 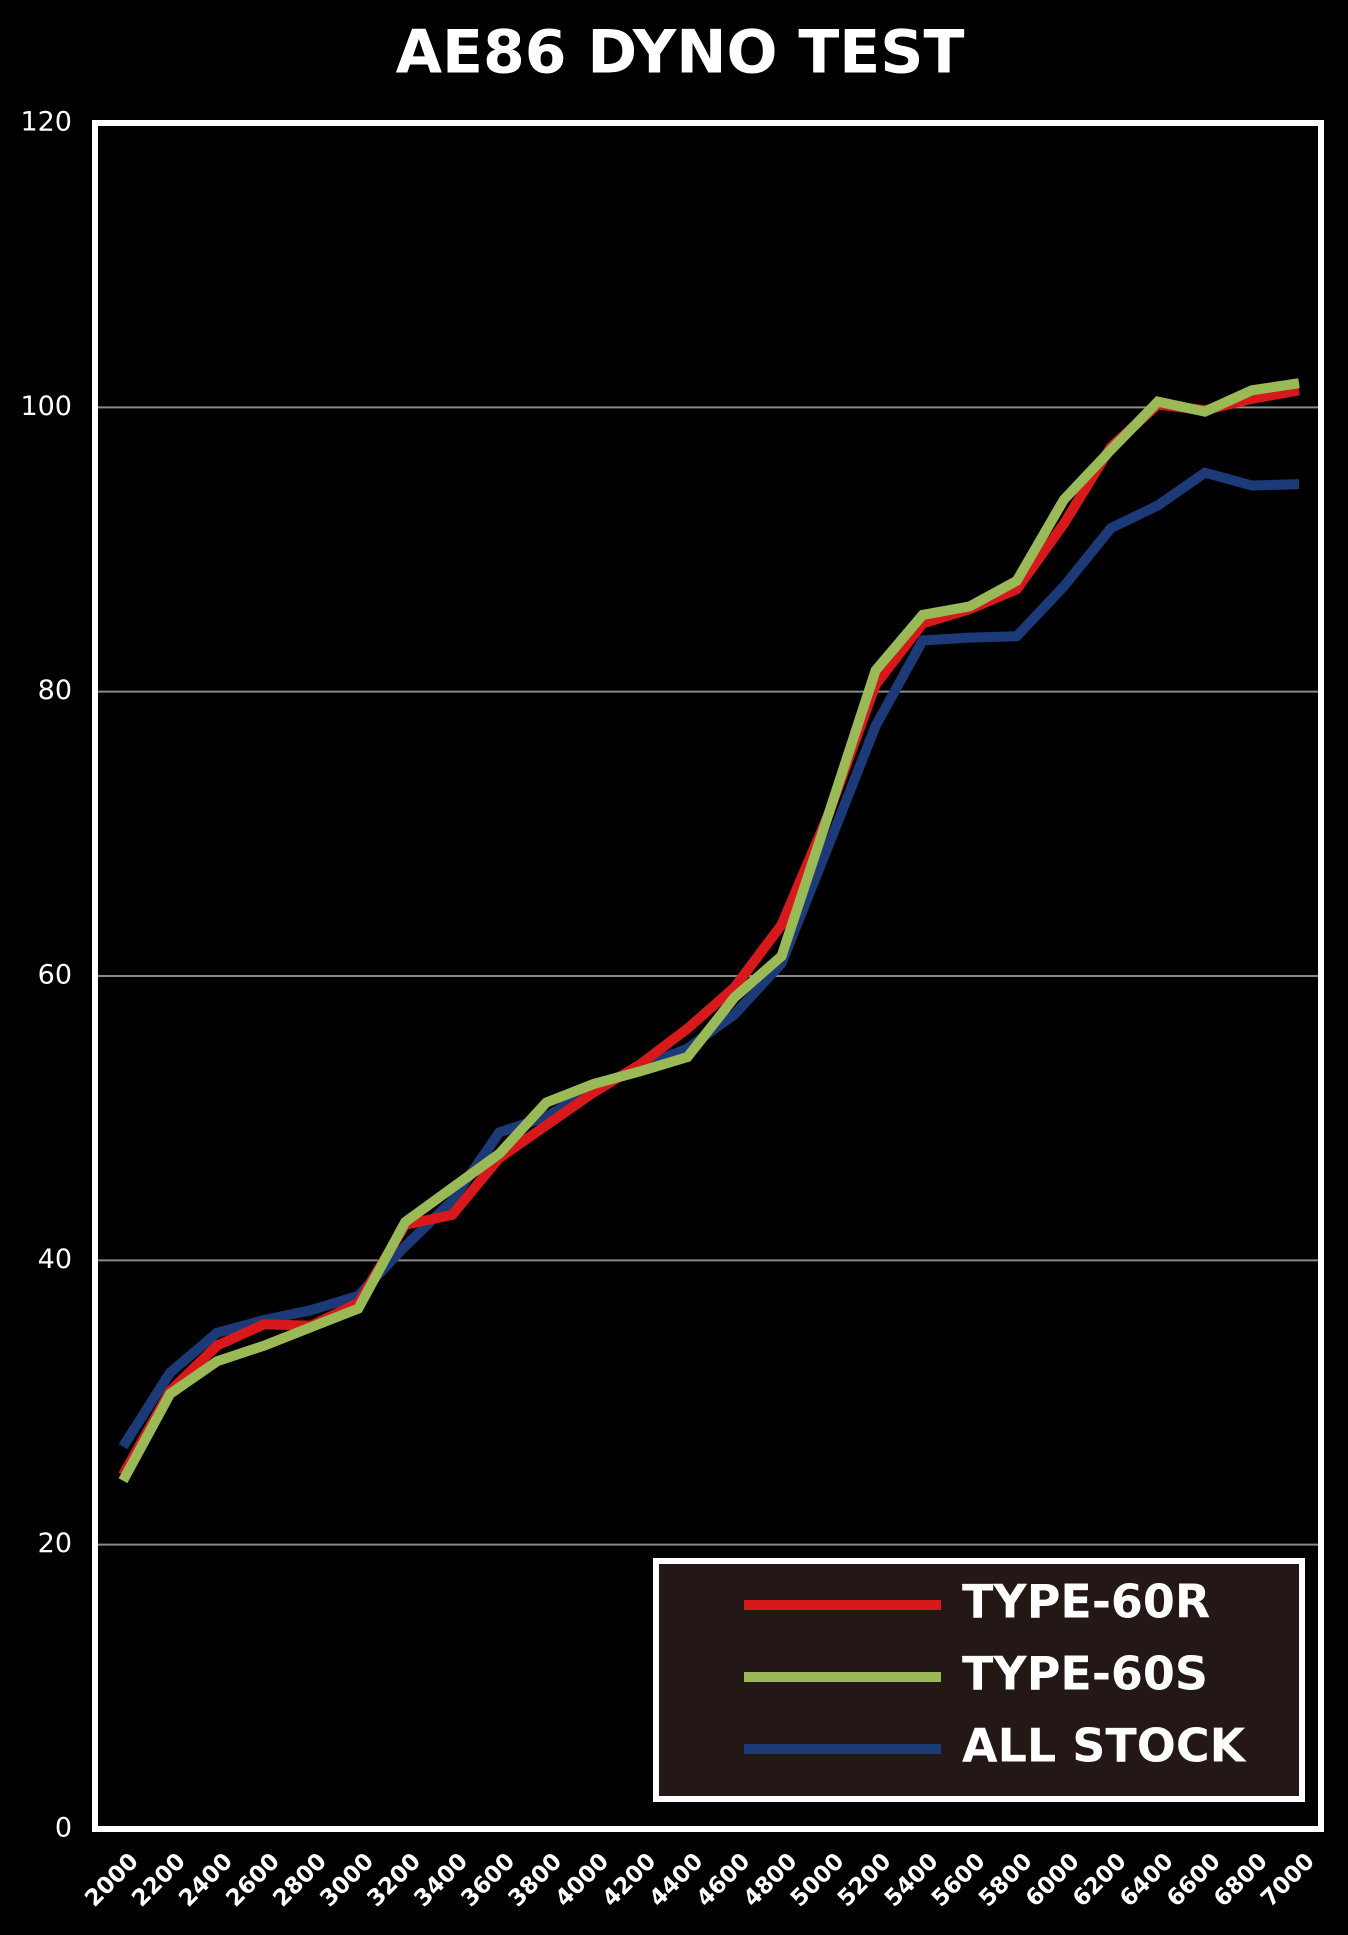 What do you see at coordinates (55, 1259) in the screenshot?
I see `y-tick-label: 40` at bounding box center [55, 1259].